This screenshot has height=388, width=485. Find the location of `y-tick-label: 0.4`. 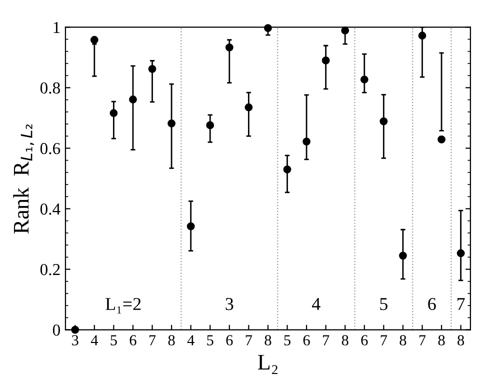

y-tick-label: 0.4 is located at coordinates (50, 209).